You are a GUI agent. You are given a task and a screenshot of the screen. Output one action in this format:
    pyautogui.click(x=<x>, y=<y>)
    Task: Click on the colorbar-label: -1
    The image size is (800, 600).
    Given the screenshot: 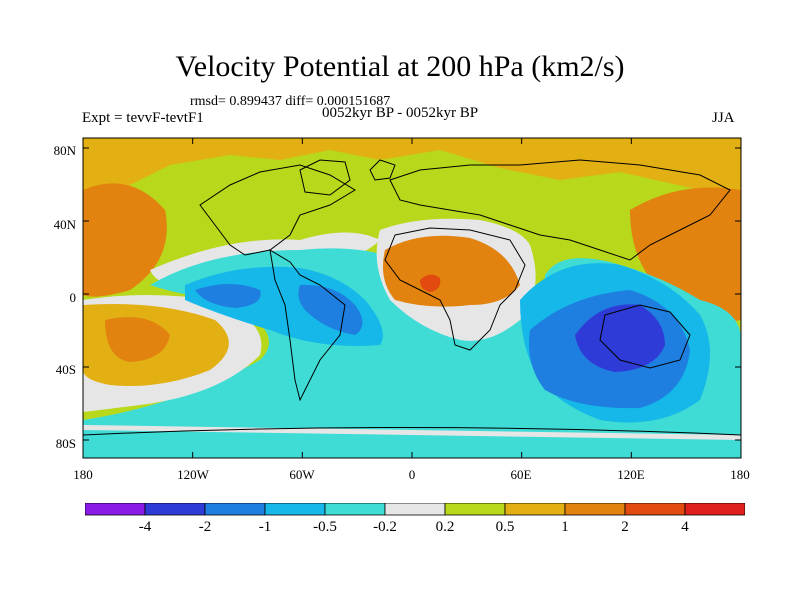 What is the action you would take?
    pyautogui.click(x=265, y=527)
    